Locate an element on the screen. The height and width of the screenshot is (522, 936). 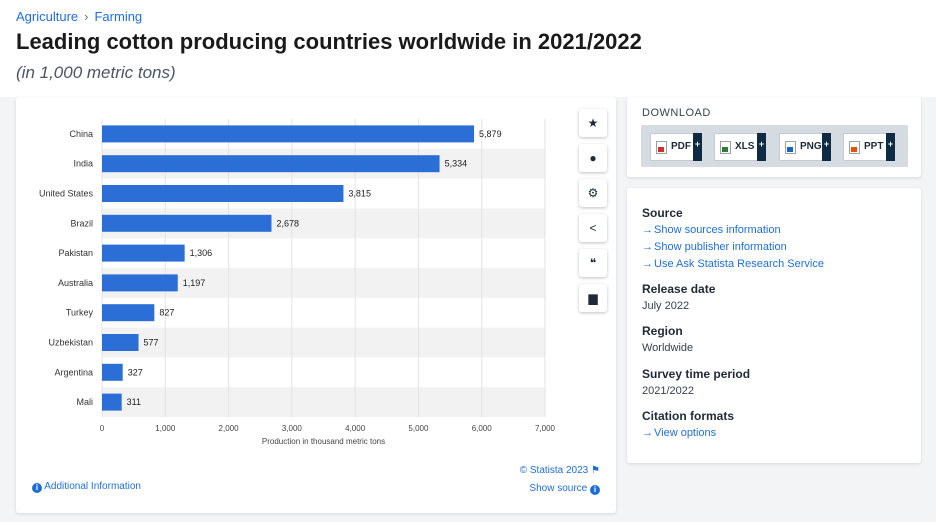
survey-period-value: 2021/2022 is located at coordinates (668, 391).